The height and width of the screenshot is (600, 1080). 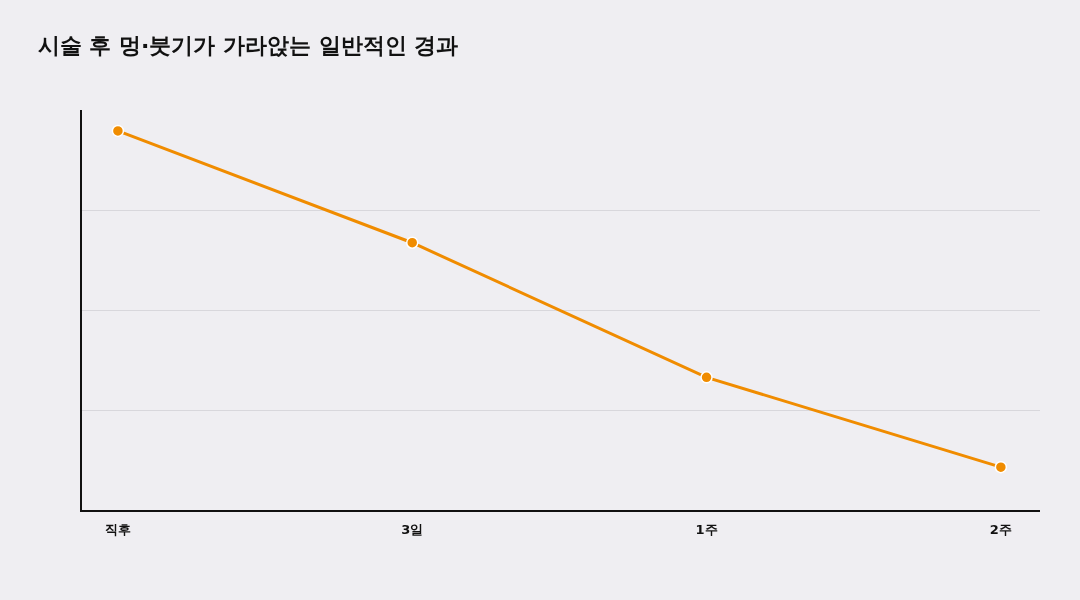 What do you see at coordinates (117, 529) in the screenshot?
I see `x-tick-label: 직후` at bounding box center [117, 529].